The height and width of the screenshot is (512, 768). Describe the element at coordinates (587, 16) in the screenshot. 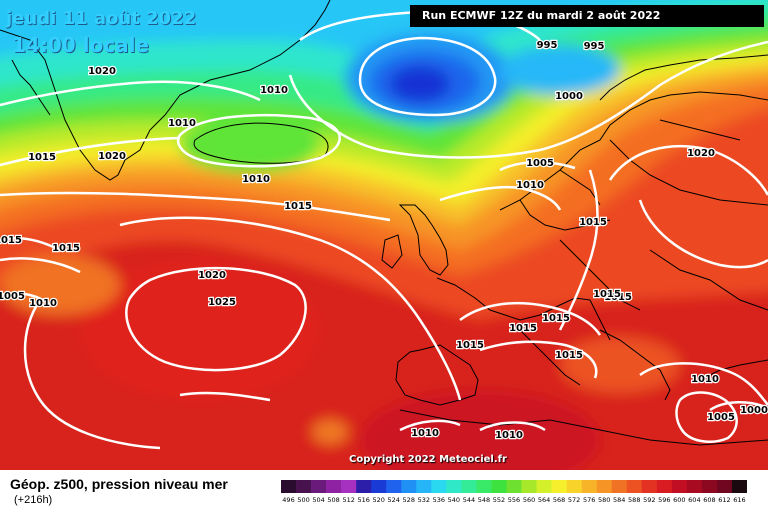

I see `run-banner: Run ECMWF 12Z du mardi 2 août 2022` at that location.